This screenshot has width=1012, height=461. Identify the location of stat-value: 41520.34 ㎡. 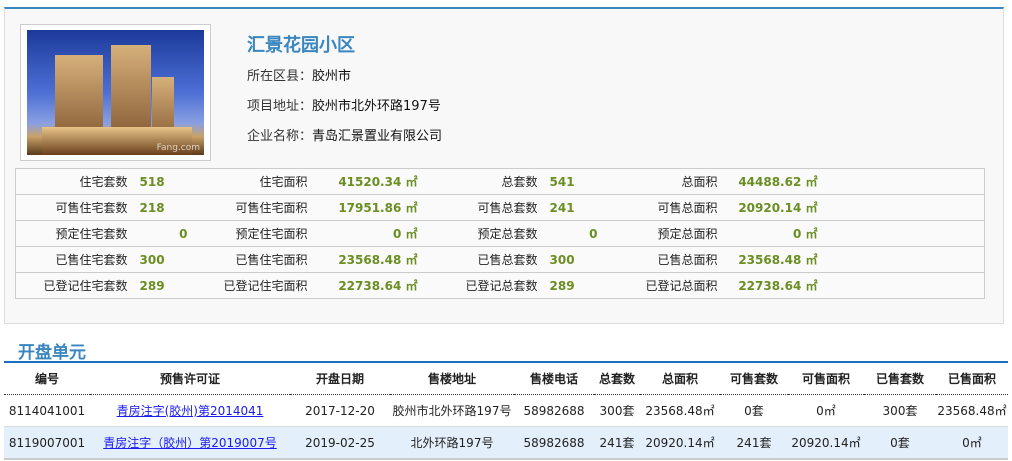
(362, 181).